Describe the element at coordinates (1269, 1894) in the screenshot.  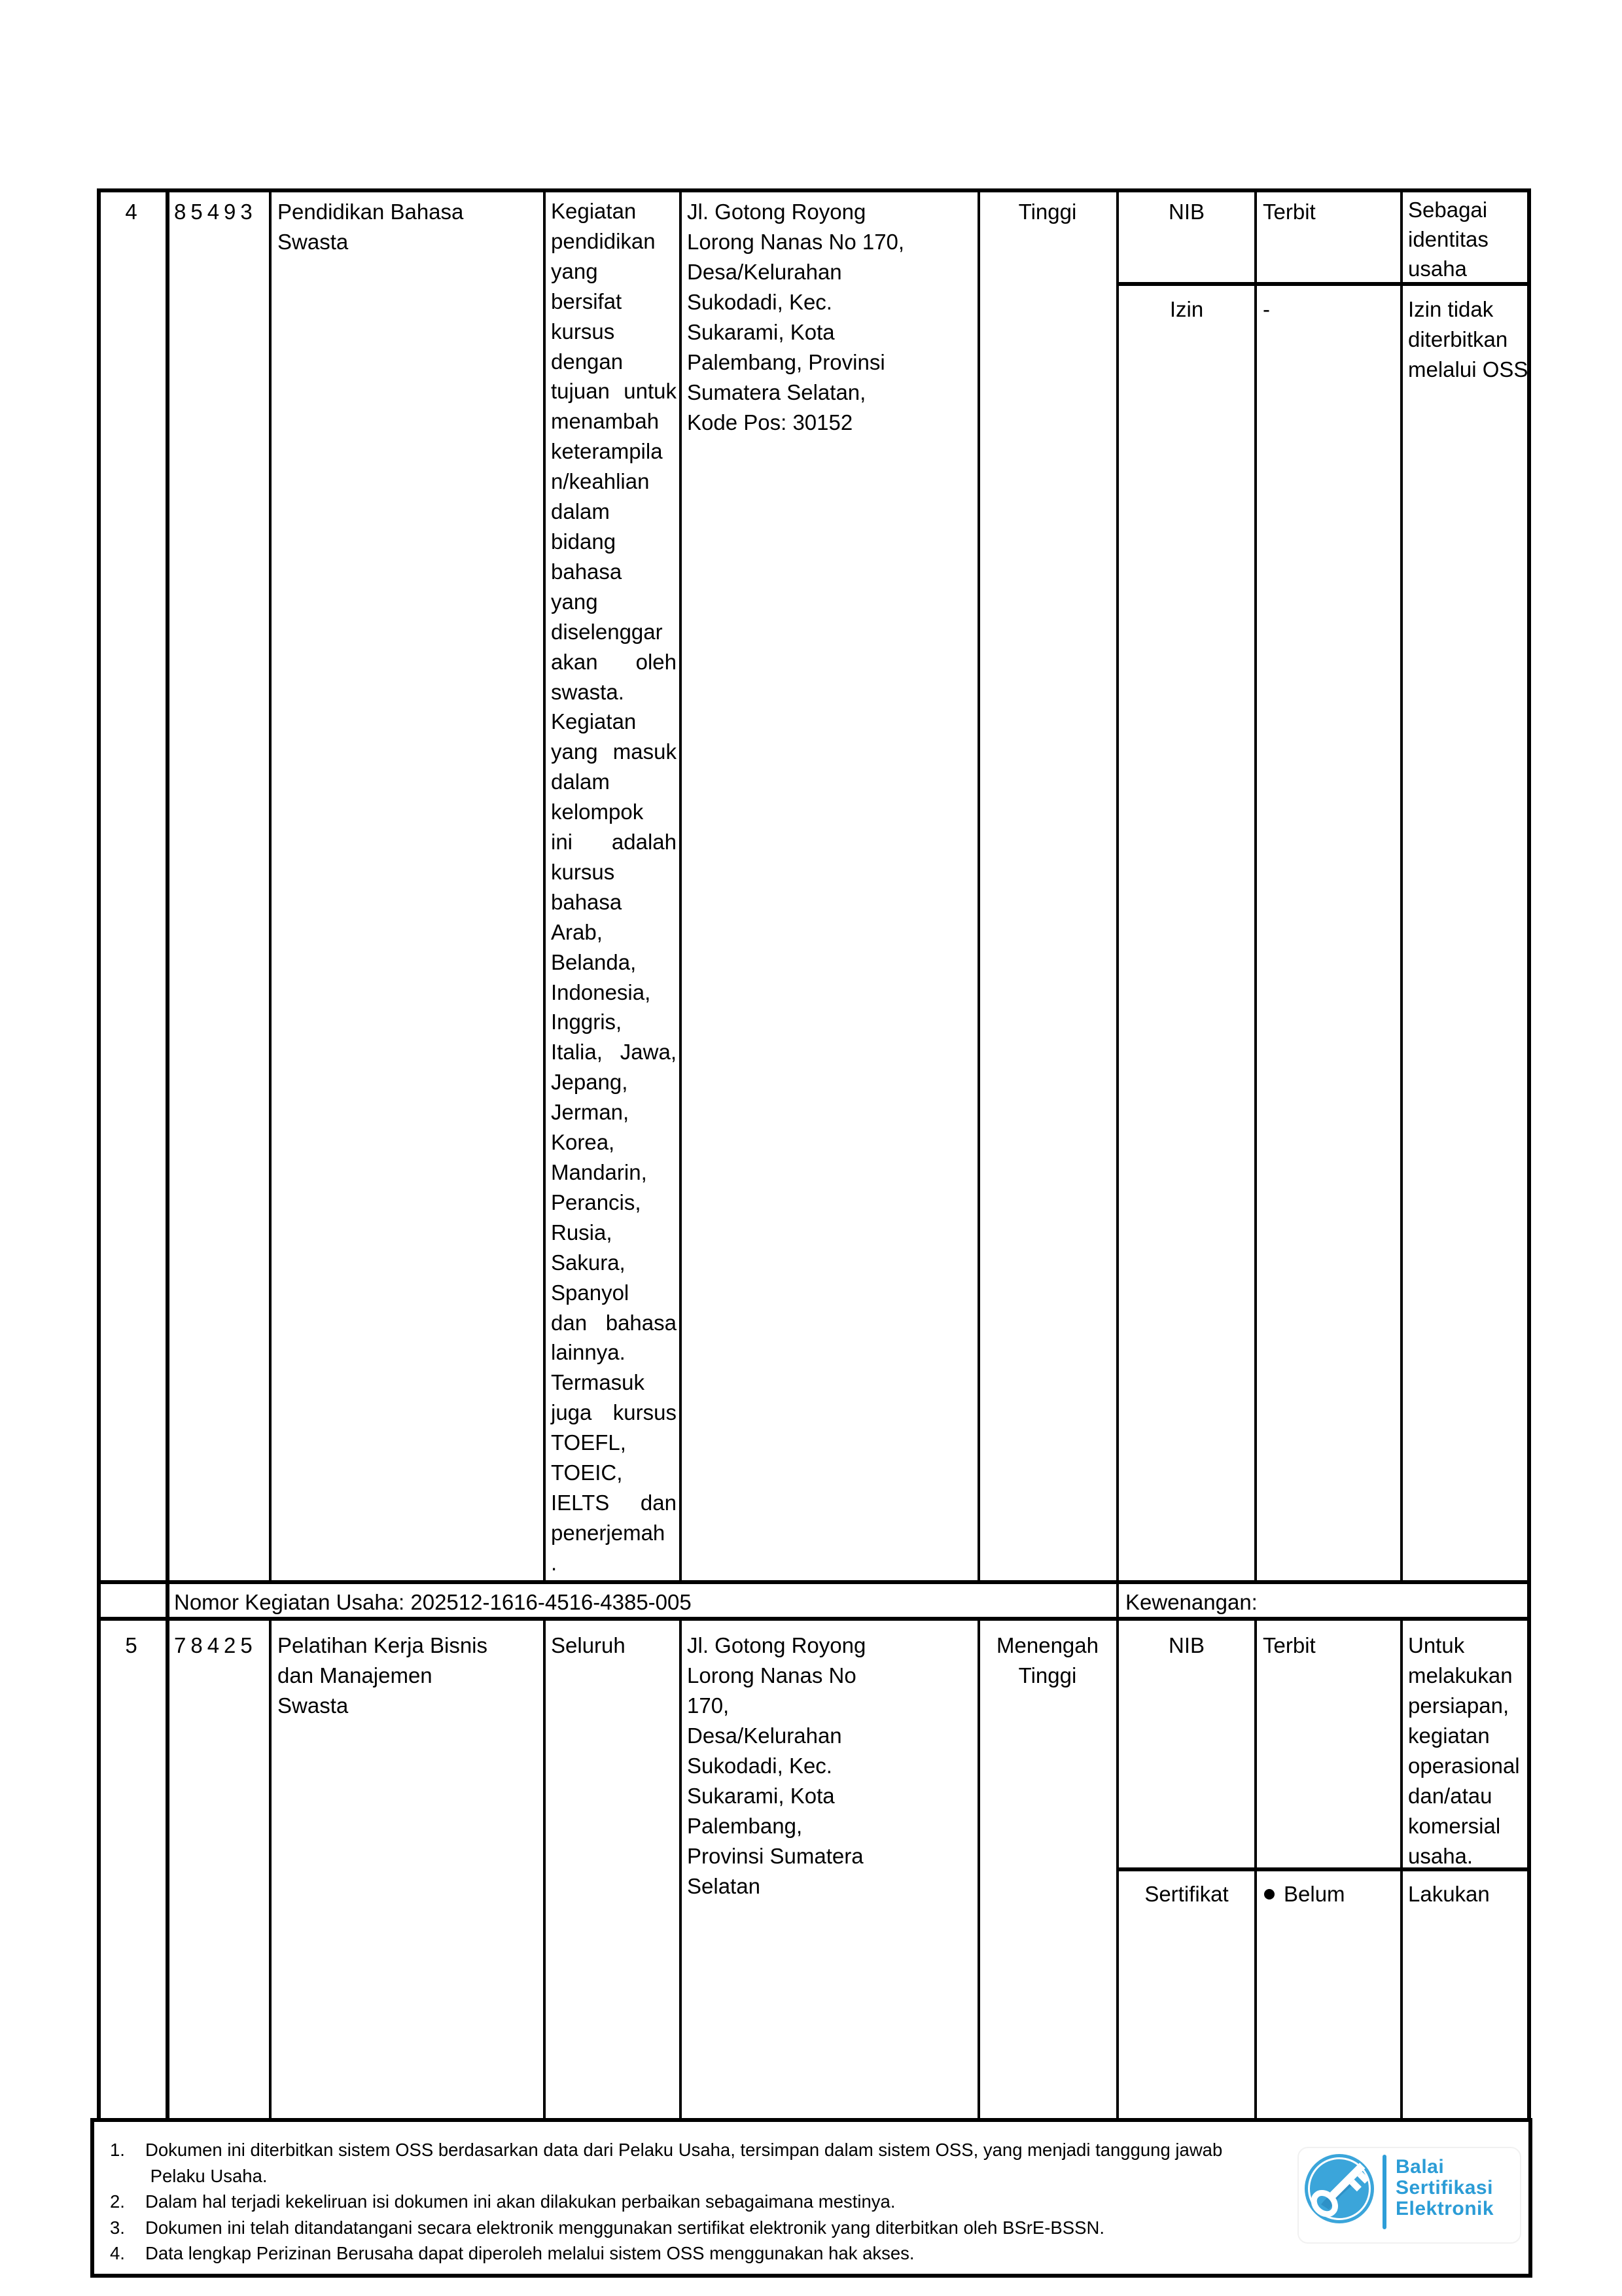
I see `bullet-icon` at that location.